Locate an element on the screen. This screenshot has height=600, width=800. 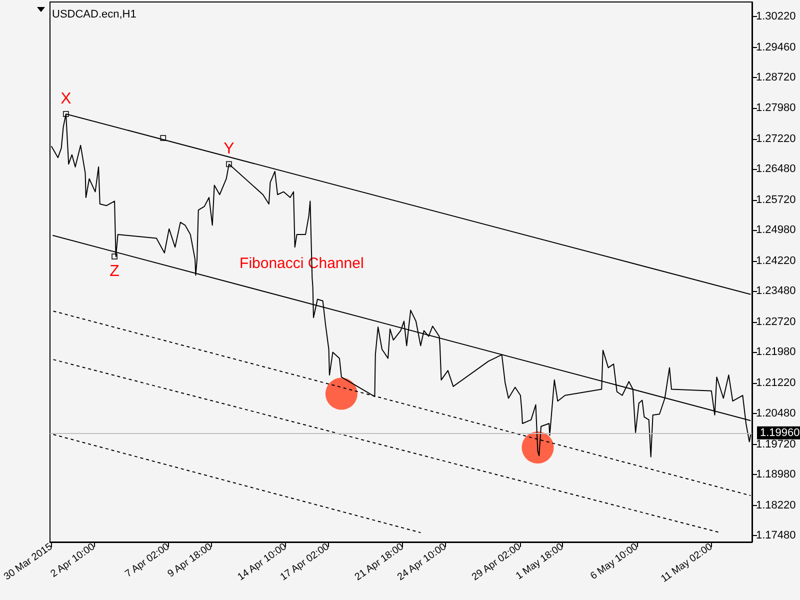
y-tick-label: 1.17480 is located at coordinates (776, 535).